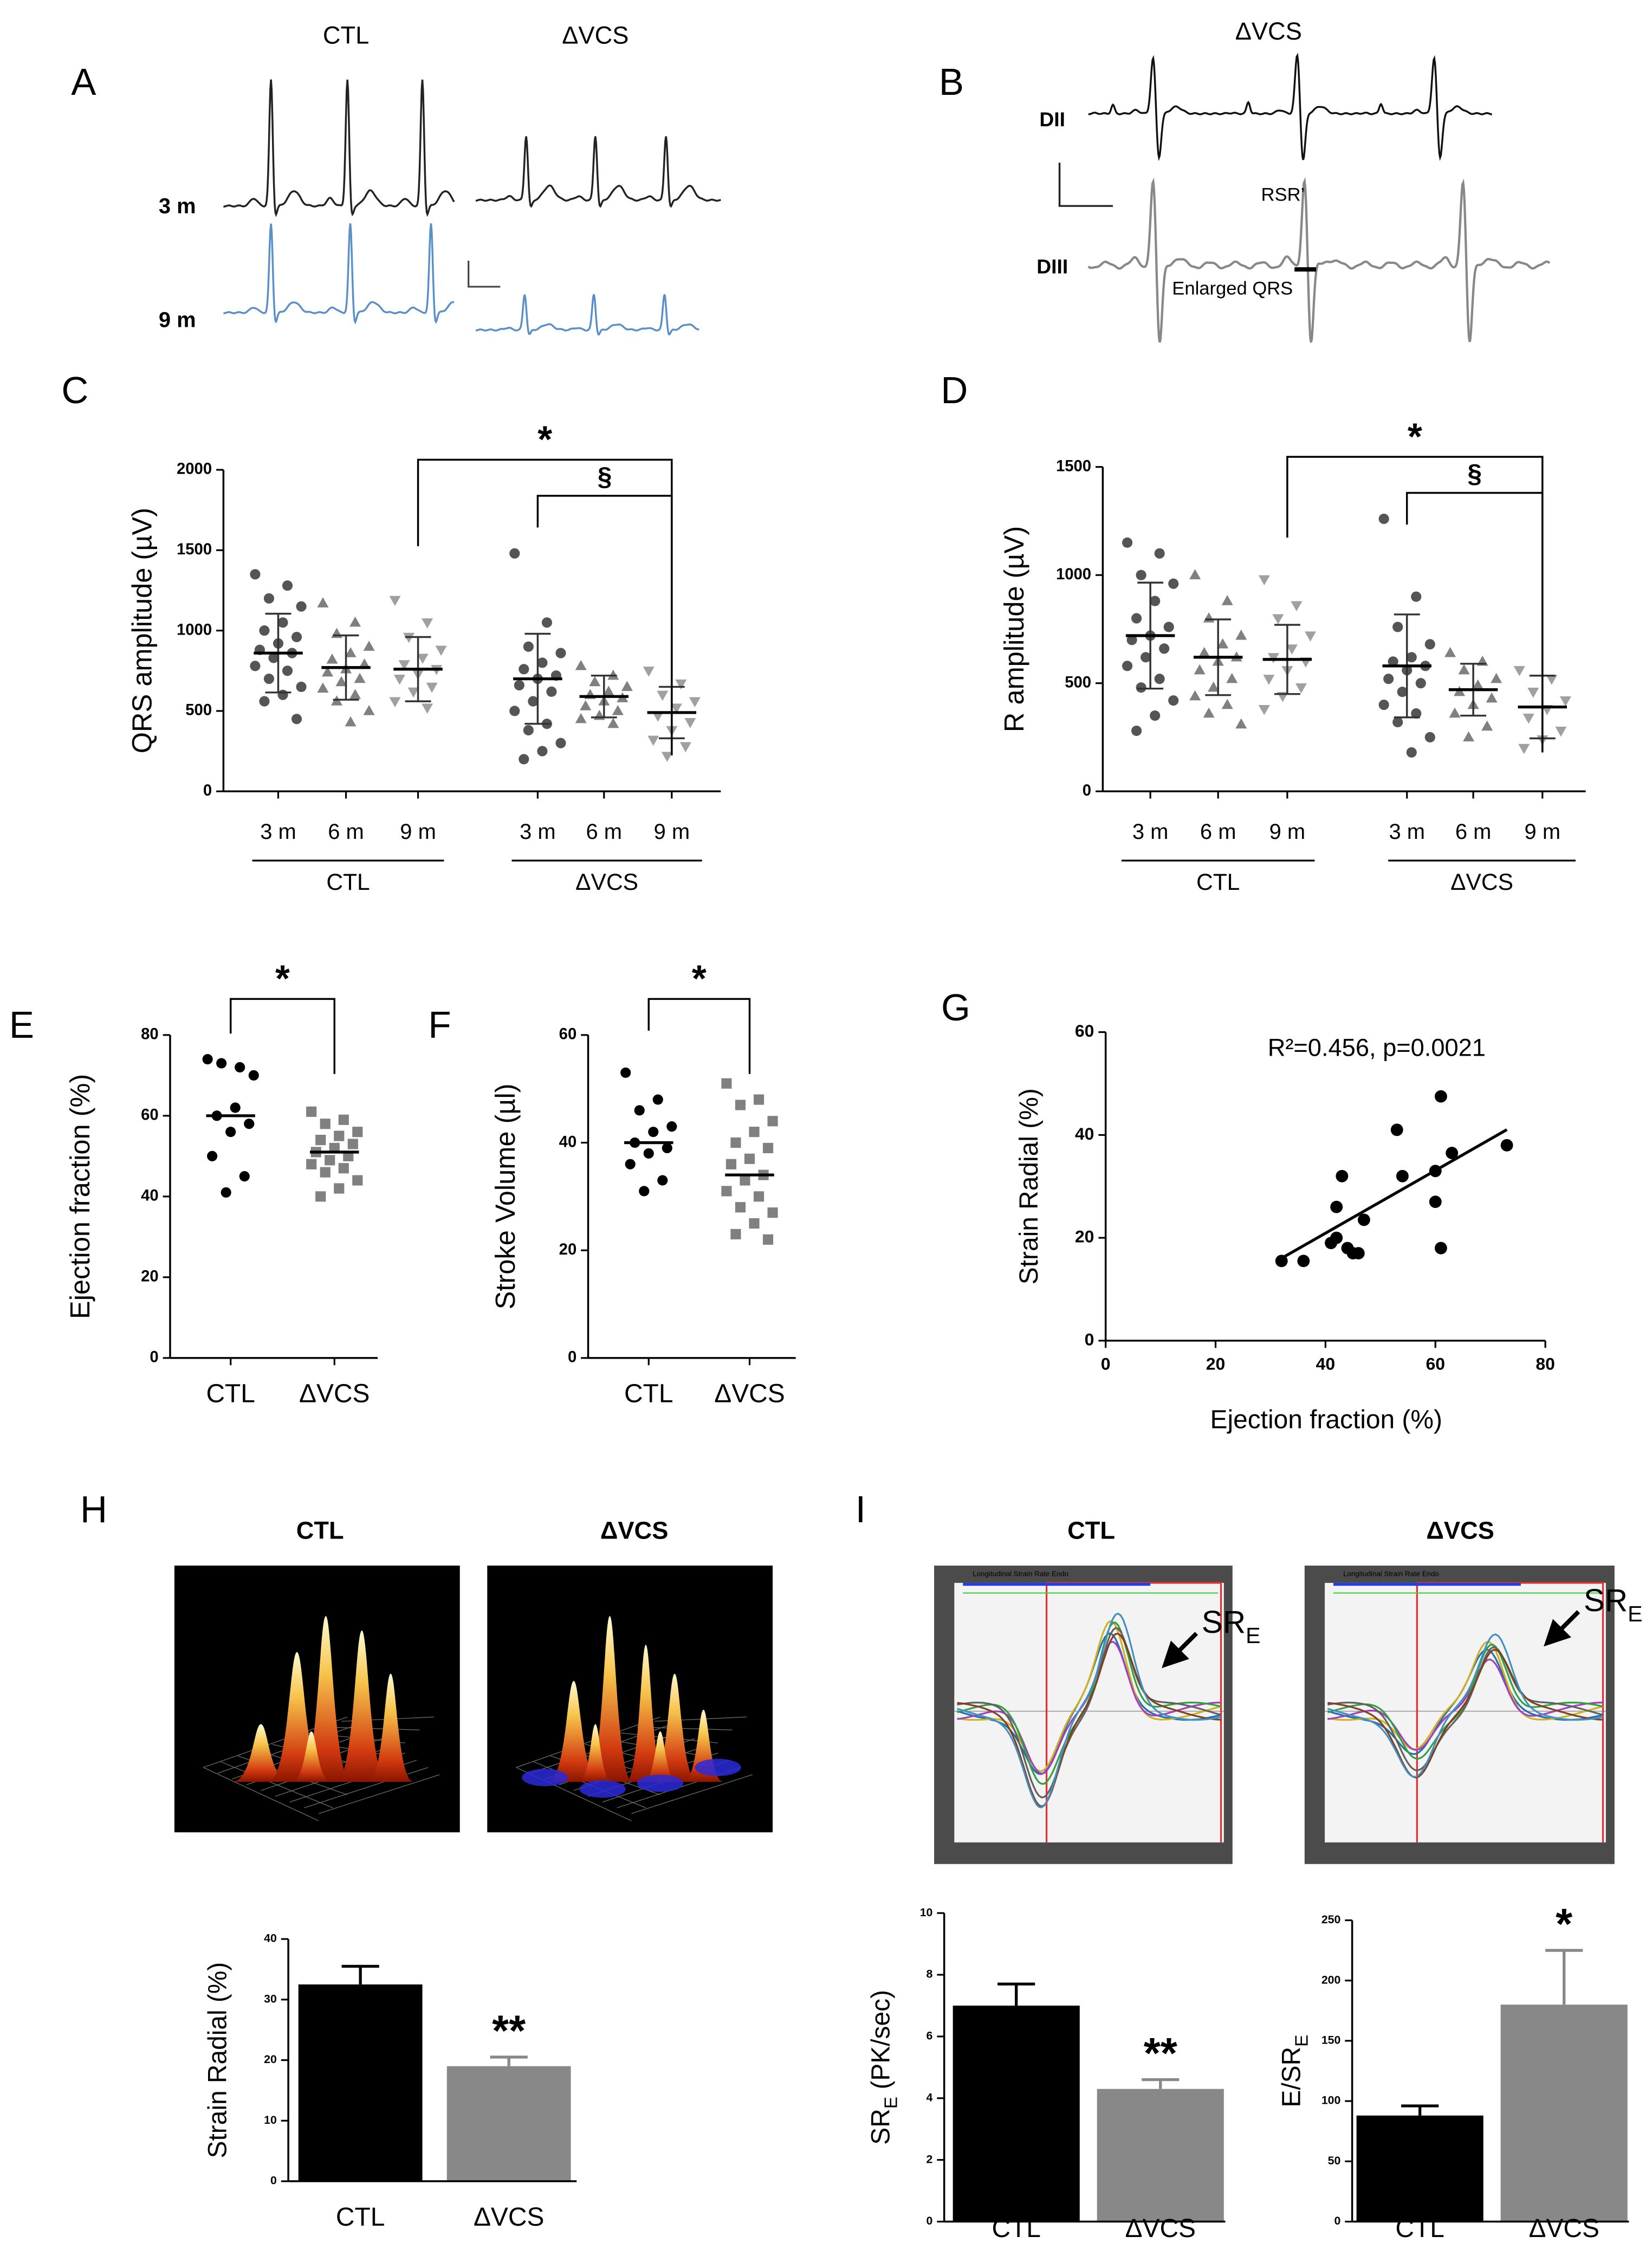 This screenshot has width=1652, height=2256. I want to click on column-title: CTL, so click(346, 35).